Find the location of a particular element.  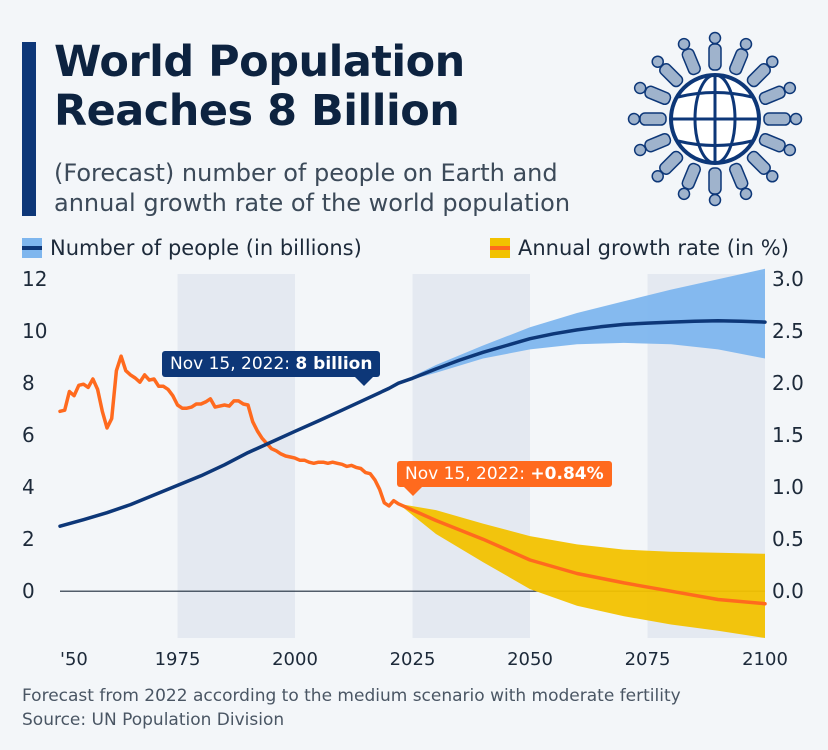

legend-growth-label: Annual growth rate (in %) is located at coordinates (653, 248).